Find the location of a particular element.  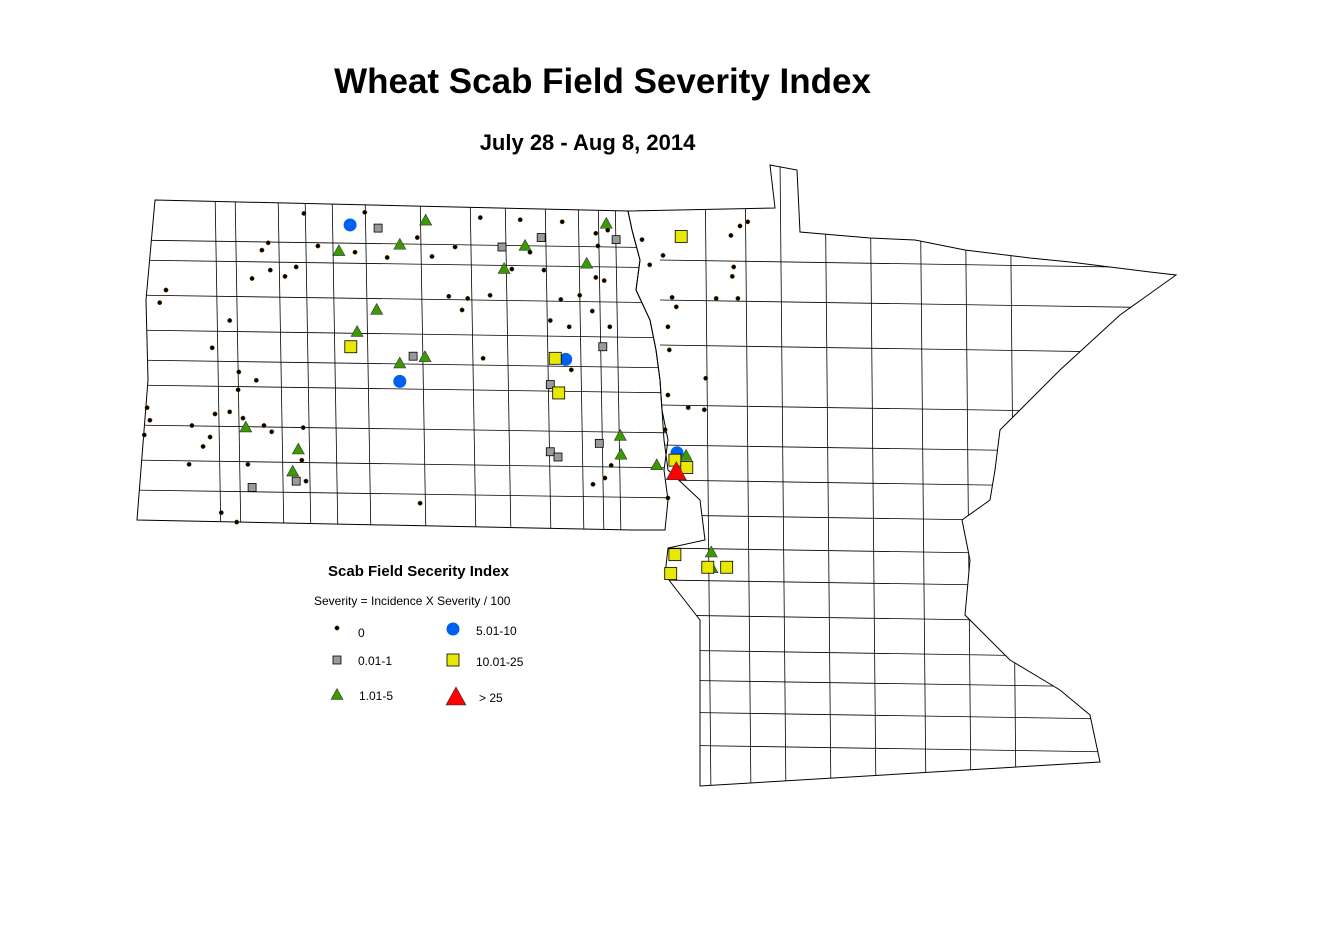

map-subtitle: July 28 - Aug 8, 2014 is located at coordinates (587, 142).